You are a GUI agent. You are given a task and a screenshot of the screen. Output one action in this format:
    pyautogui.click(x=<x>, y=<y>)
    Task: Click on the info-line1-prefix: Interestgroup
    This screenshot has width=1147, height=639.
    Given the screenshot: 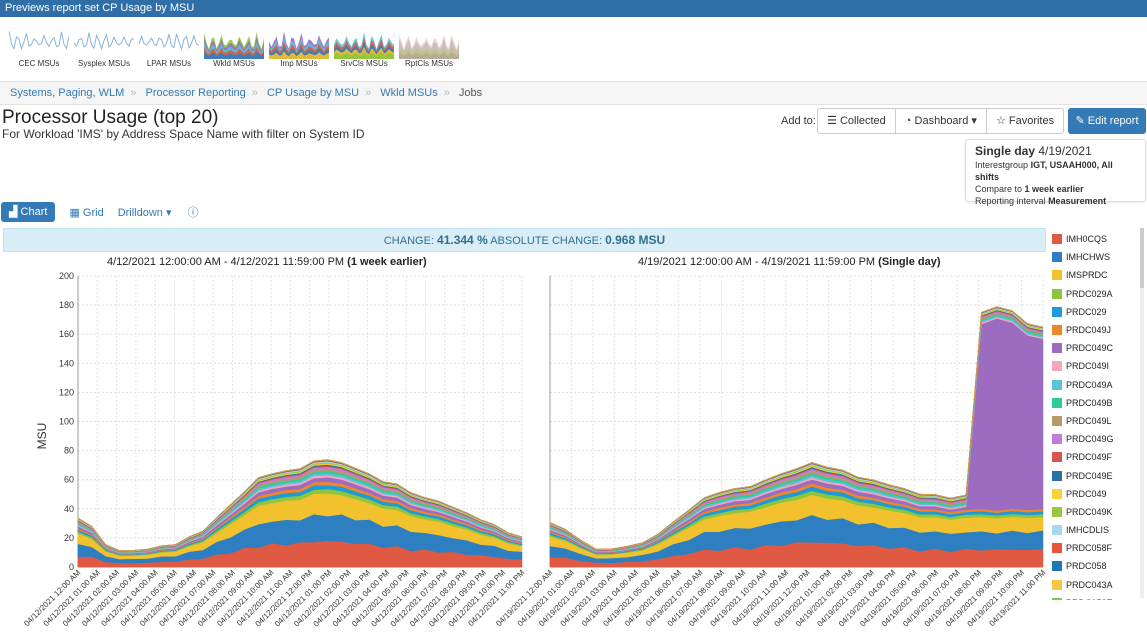 What is the action you would take?
    pyautogui.click(x=1002, y=165)
    